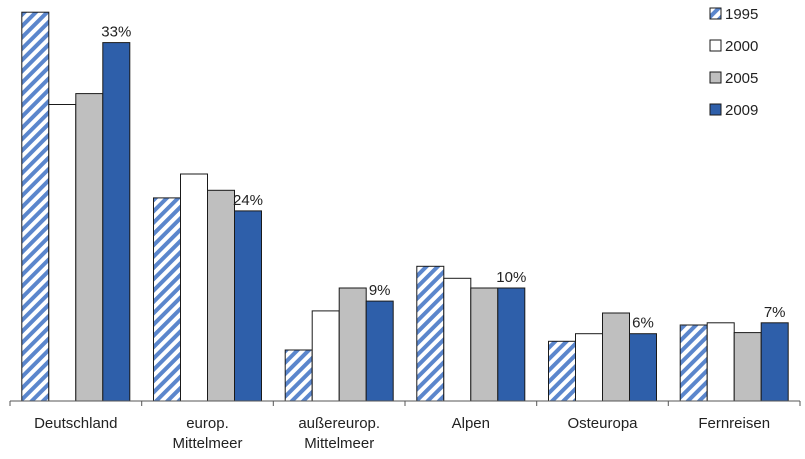 Image resolution: width=805 pixels, height=459 pixels. What do you see at coordinates (339, 433) in the screenshot?
I see `category-label-2: außereurop. Mittelmeer` at bounding box center [339, 433].